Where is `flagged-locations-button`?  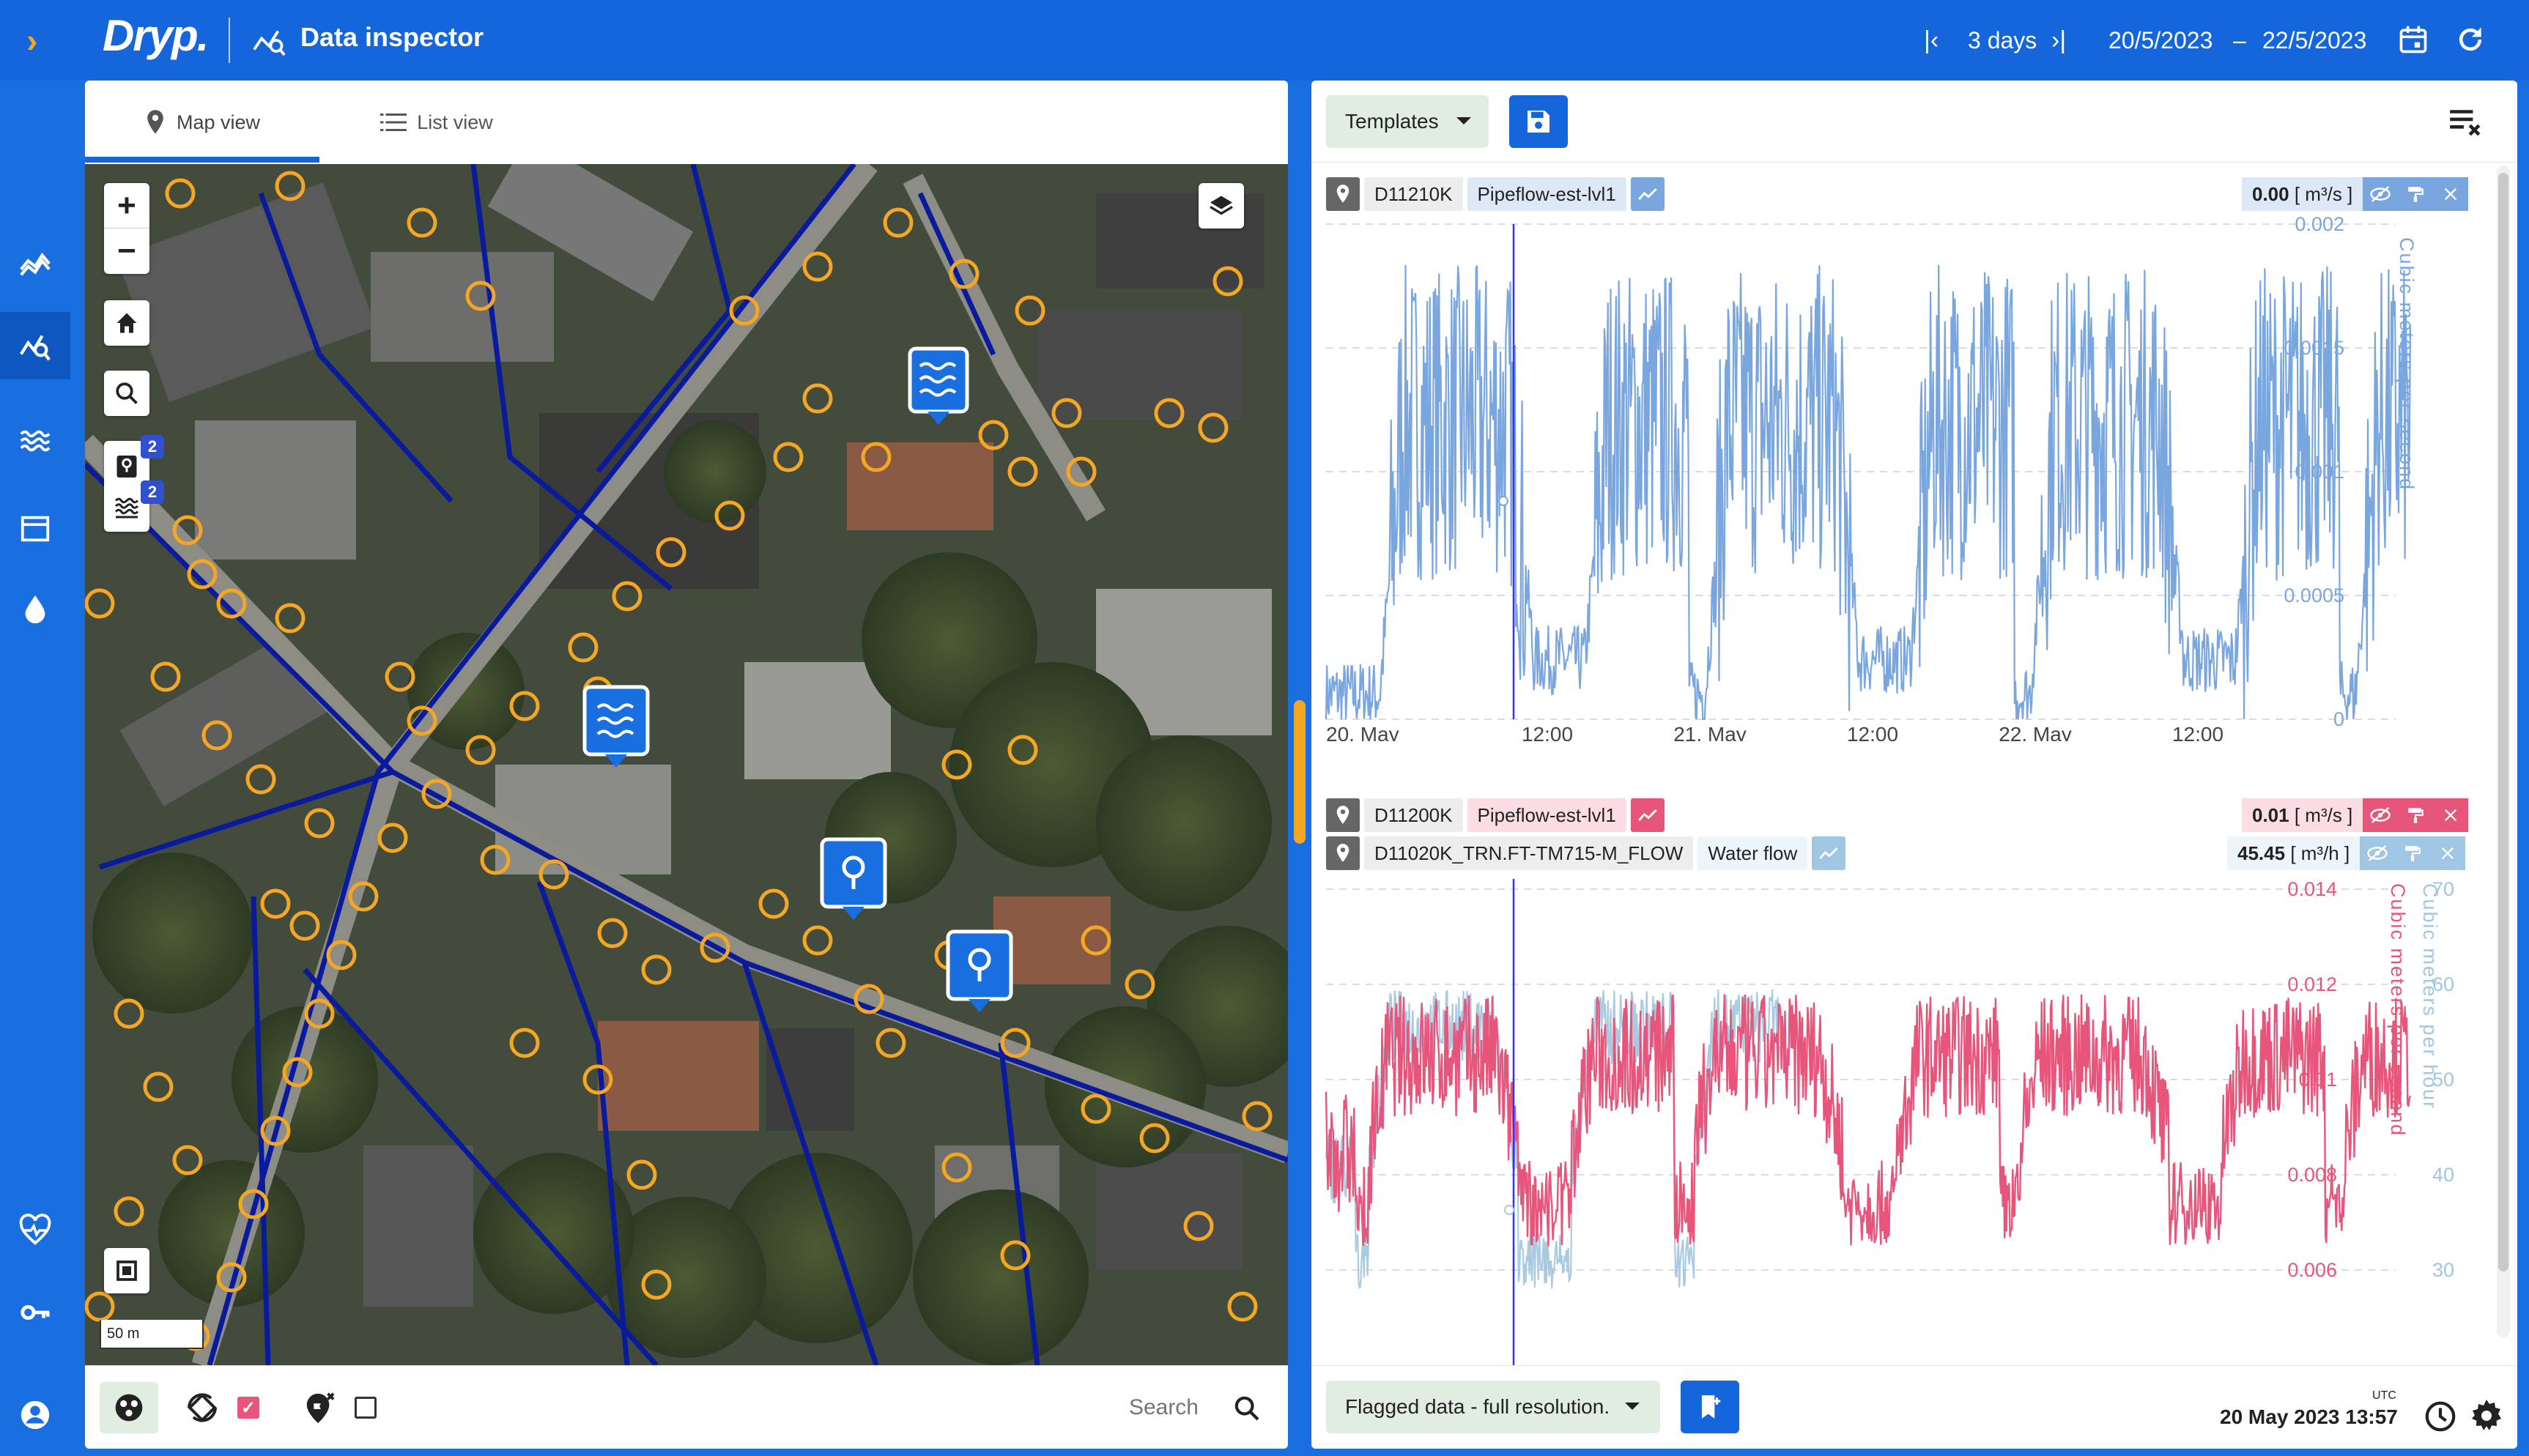 flagged-locations-button is located at coordinates (319, 1407).